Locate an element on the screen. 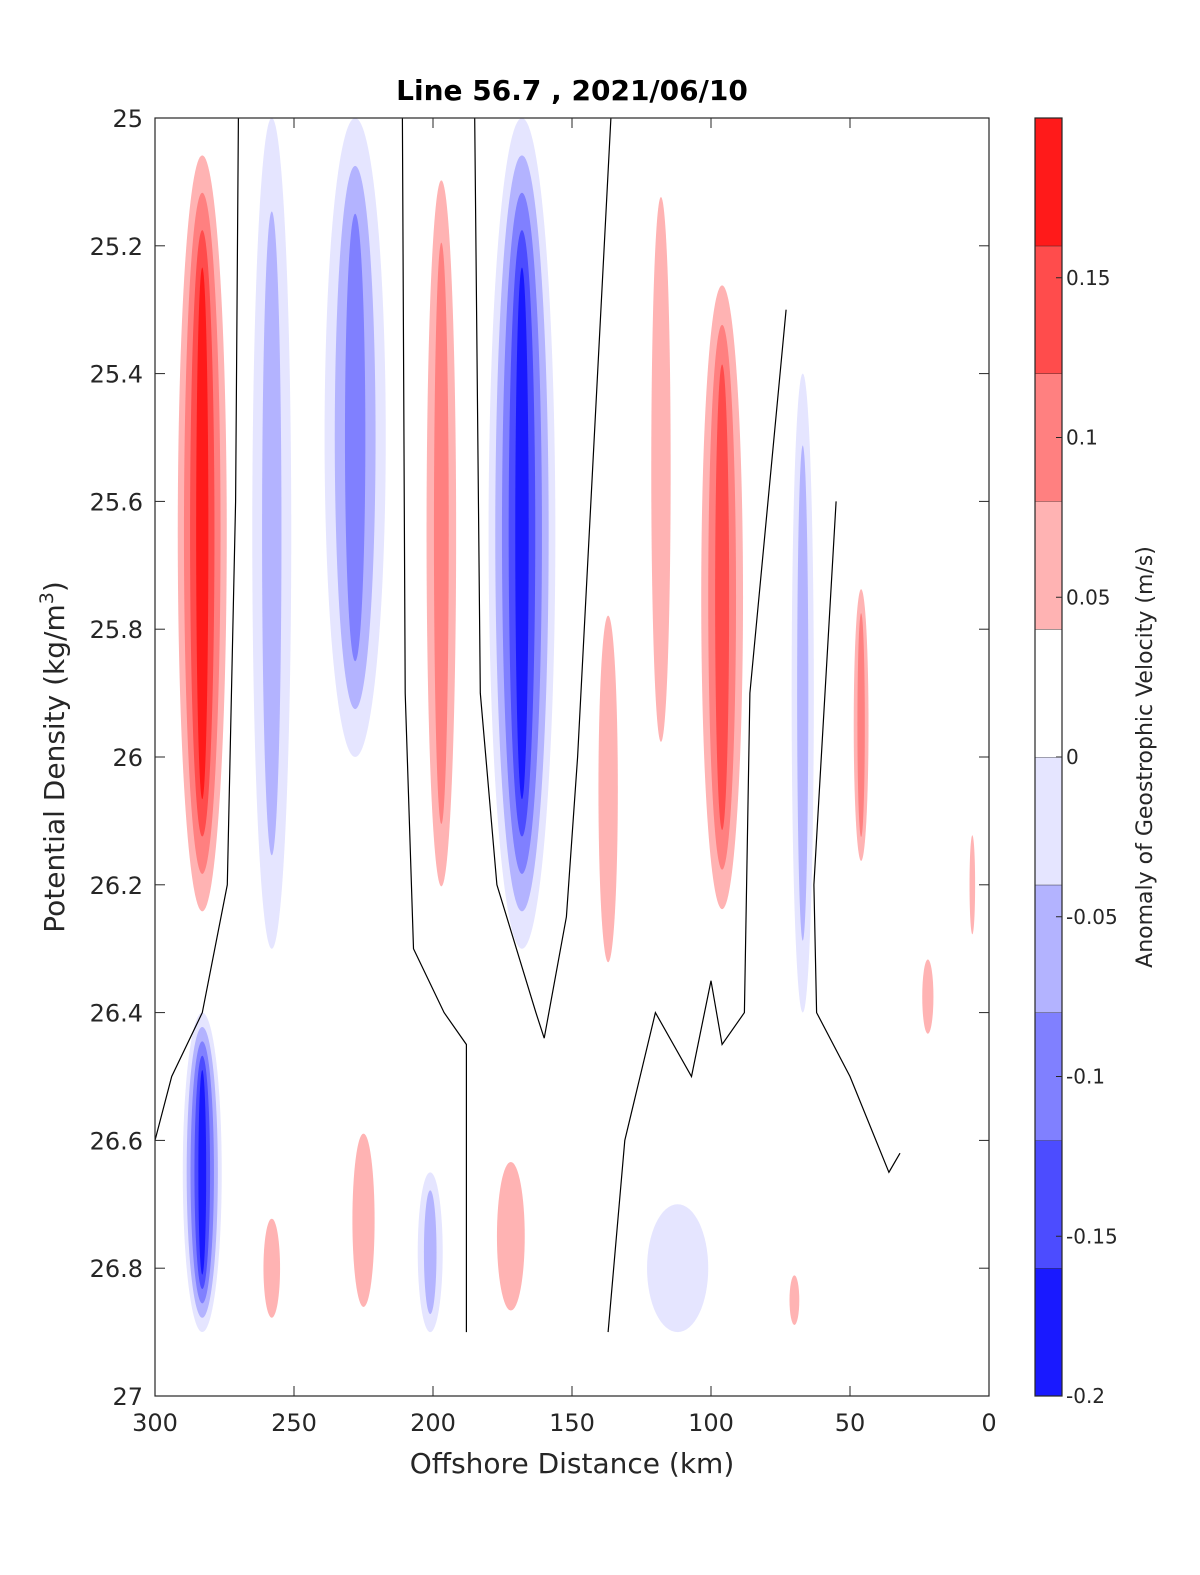 This screenshot has height=1575, width=1200. x-tick-label-300: 300 is located at coordinates (155, 1423).